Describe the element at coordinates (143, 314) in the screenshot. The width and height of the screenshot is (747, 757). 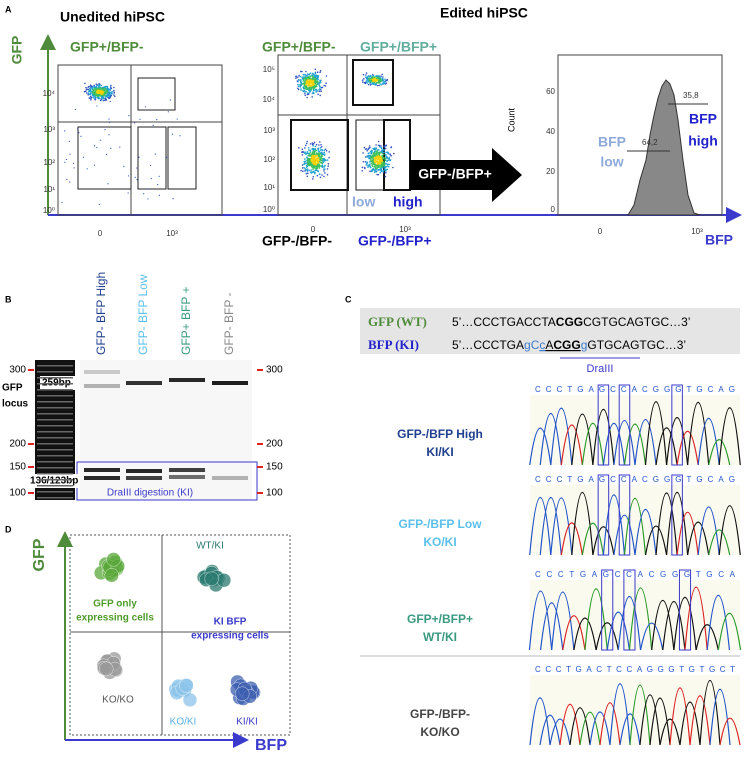
I see `lane-label: GFP- BFP Low` at that location.